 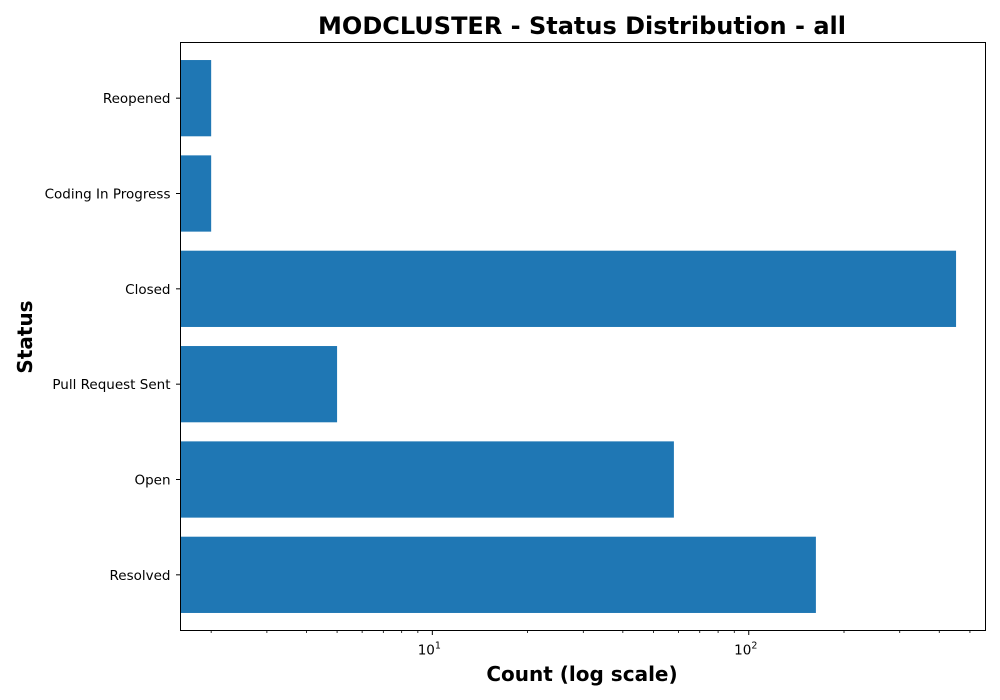 What do you see at coordinates (590, 644) in the screenshot?
I see `x-axis: 10¹ 10²` at bounding box center [590, 644].